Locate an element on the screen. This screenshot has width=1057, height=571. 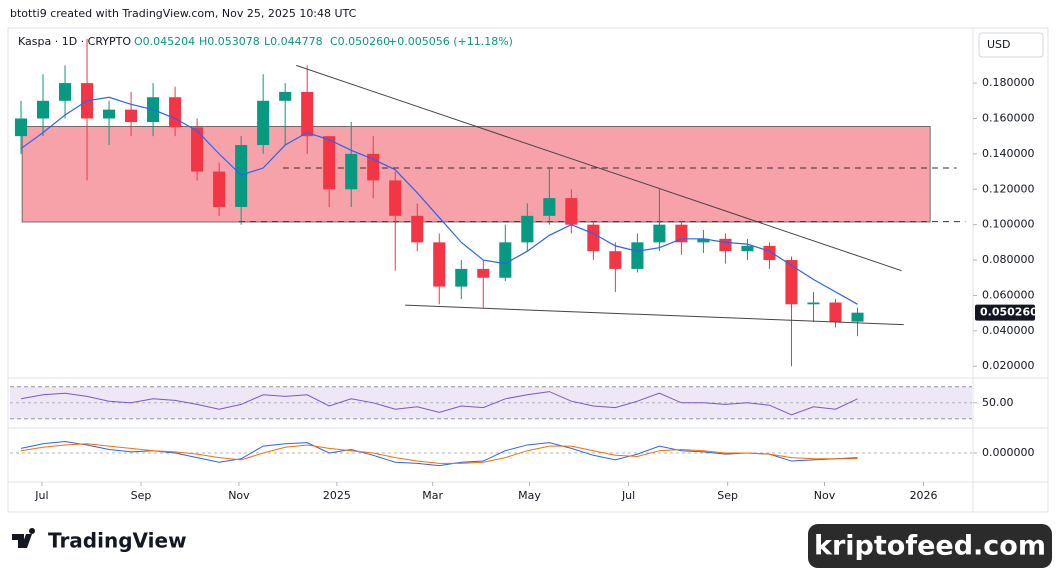
ohlc-close: C0.050260 is located at coordinates (360, 41).